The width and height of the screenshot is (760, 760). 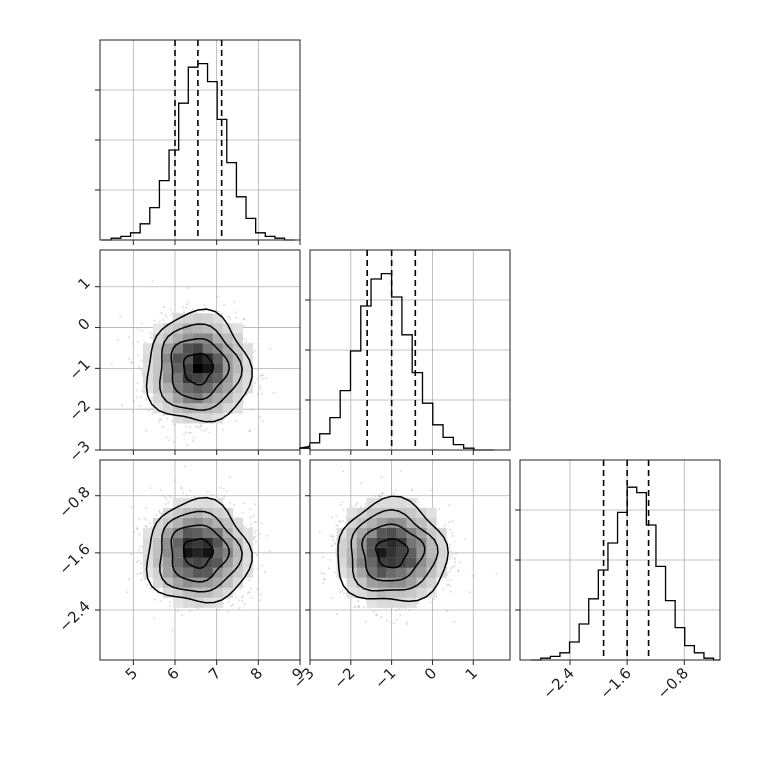 I want to click on y-tick-label: −2.4, so click(x=74, y=616).